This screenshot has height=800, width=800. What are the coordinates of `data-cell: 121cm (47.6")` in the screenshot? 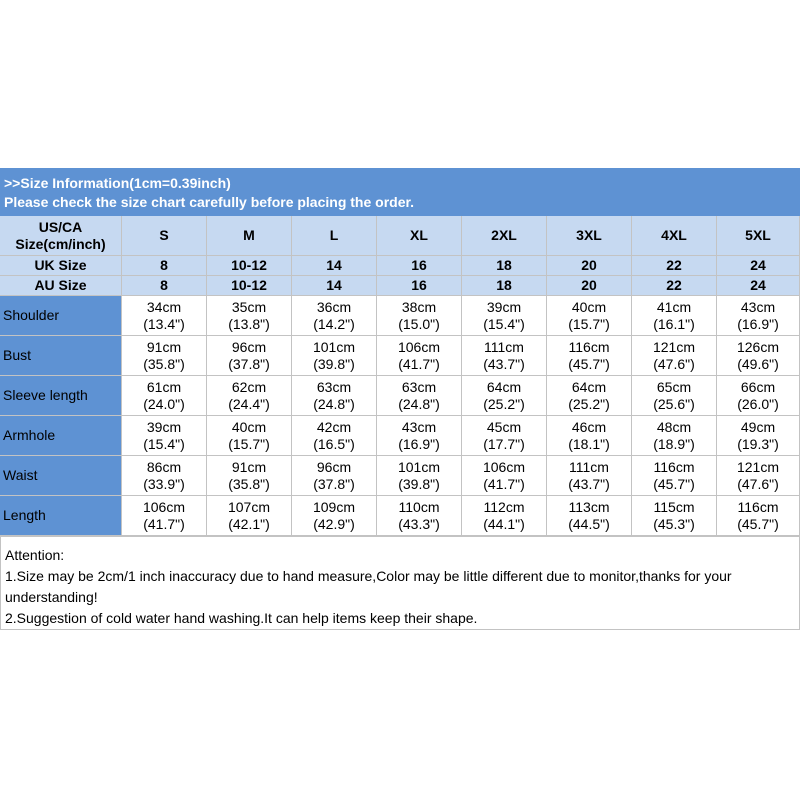 It's located at (674, 356).